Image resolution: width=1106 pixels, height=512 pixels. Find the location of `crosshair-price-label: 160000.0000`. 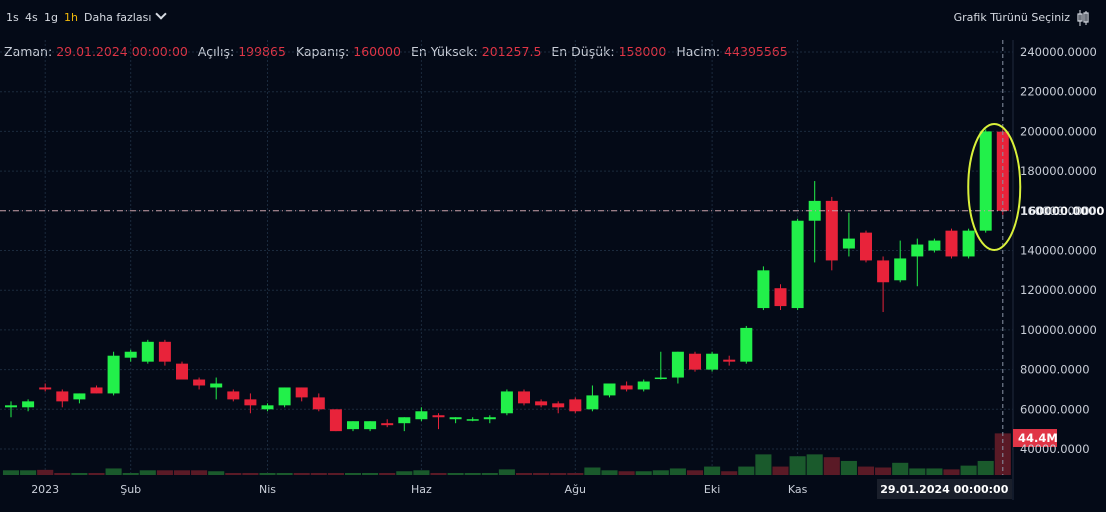

crosshair-price-label: 160000.0000 is located at coordinates (1062, 211).